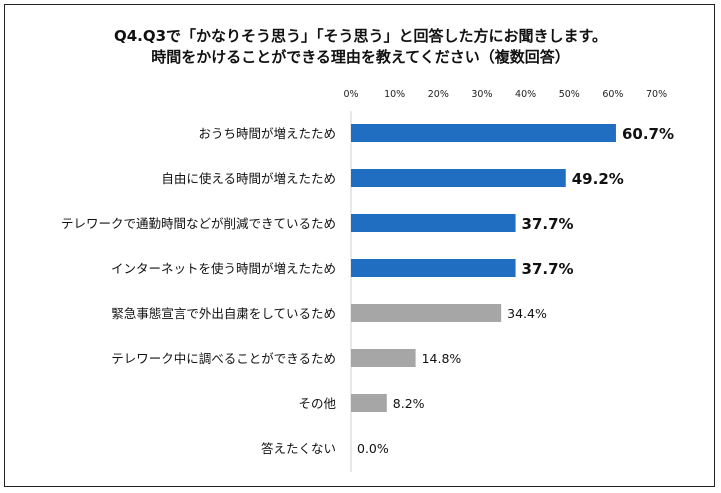 The height and width of the screenshot is (493, 721). I want to click on x-tick-label: 30%, so click(481, 94).